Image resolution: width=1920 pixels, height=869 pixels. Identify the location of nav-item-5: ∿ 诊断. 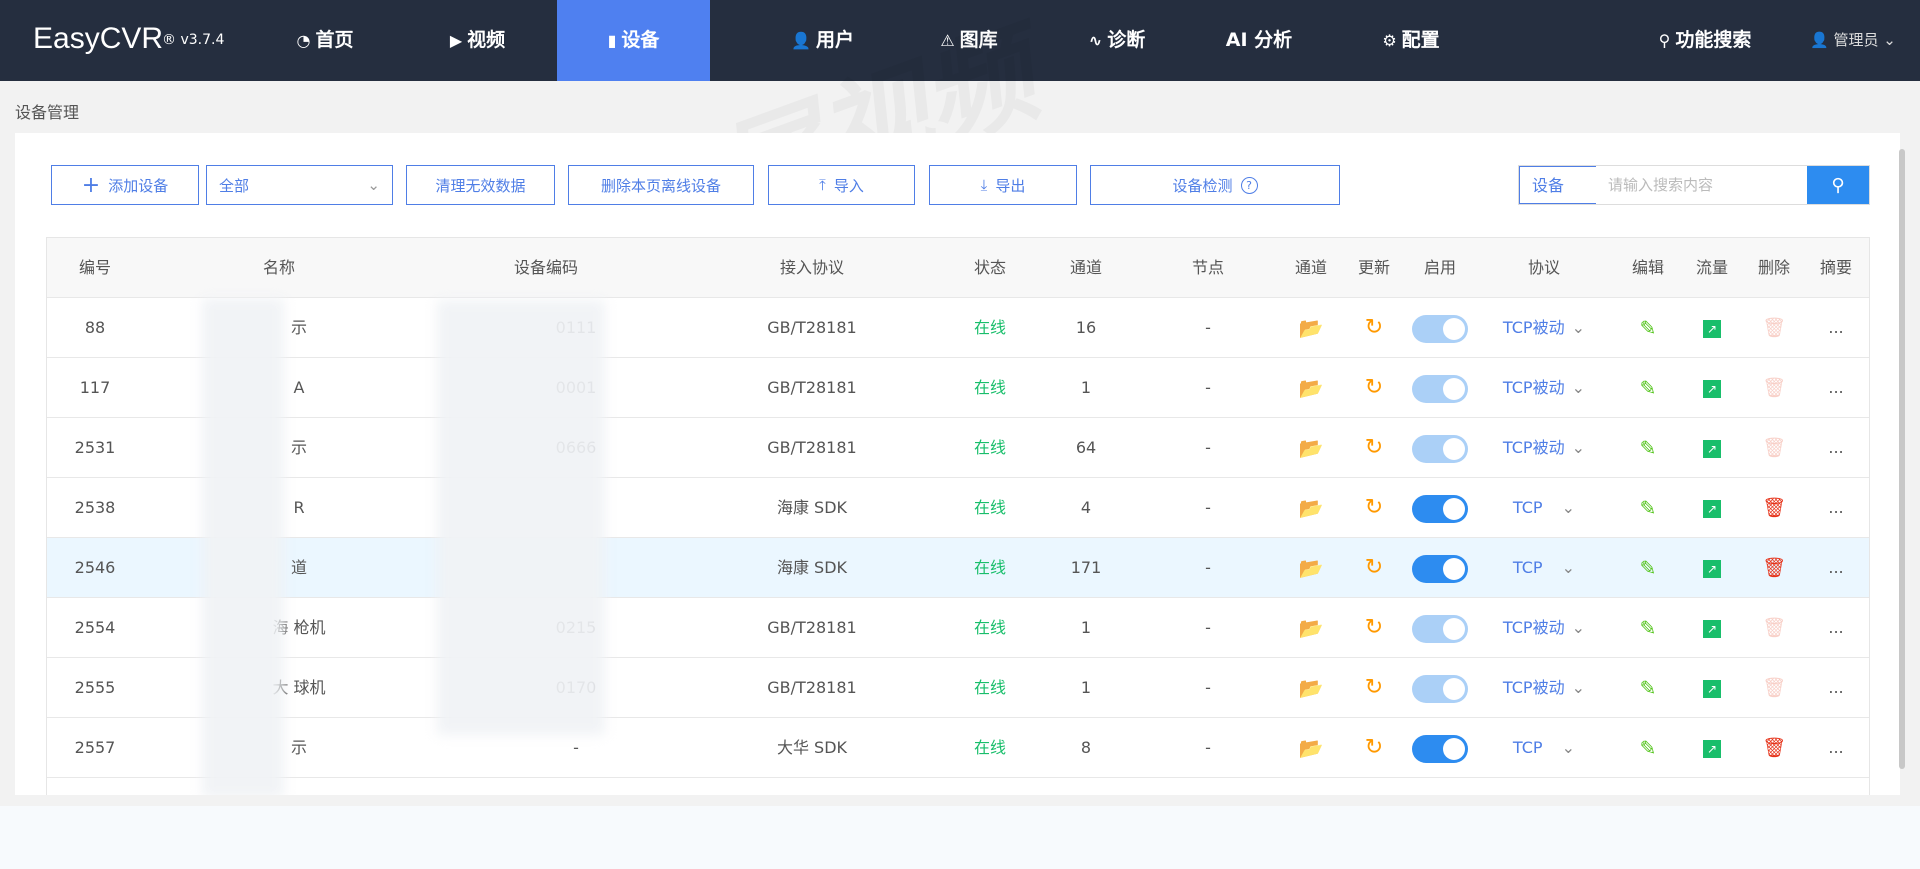
(1117, 40).